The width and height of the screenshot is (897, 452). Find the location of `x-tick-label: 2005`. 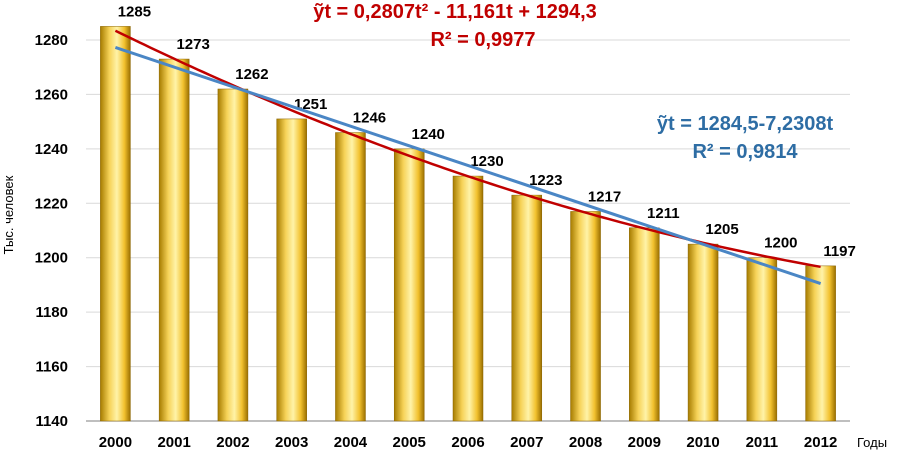

x-tick-label: 2005 is located at coordinates (409, 442).